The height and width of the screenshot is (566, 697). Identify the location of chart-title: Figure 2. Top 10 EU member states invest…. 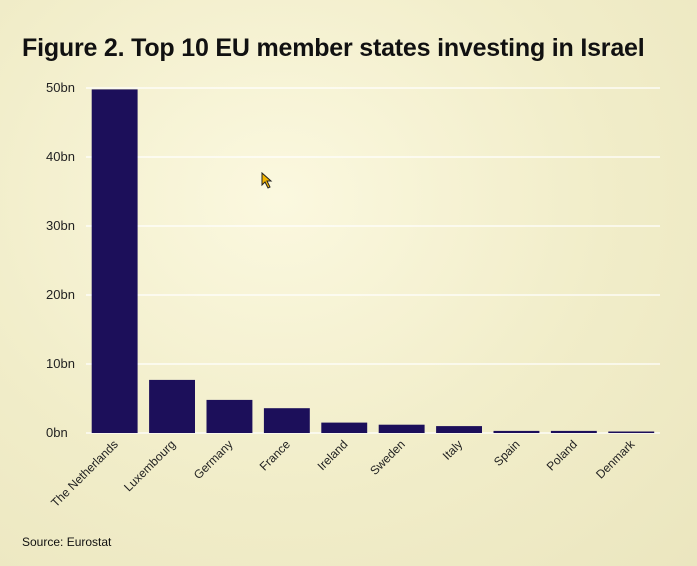
(333, 48).